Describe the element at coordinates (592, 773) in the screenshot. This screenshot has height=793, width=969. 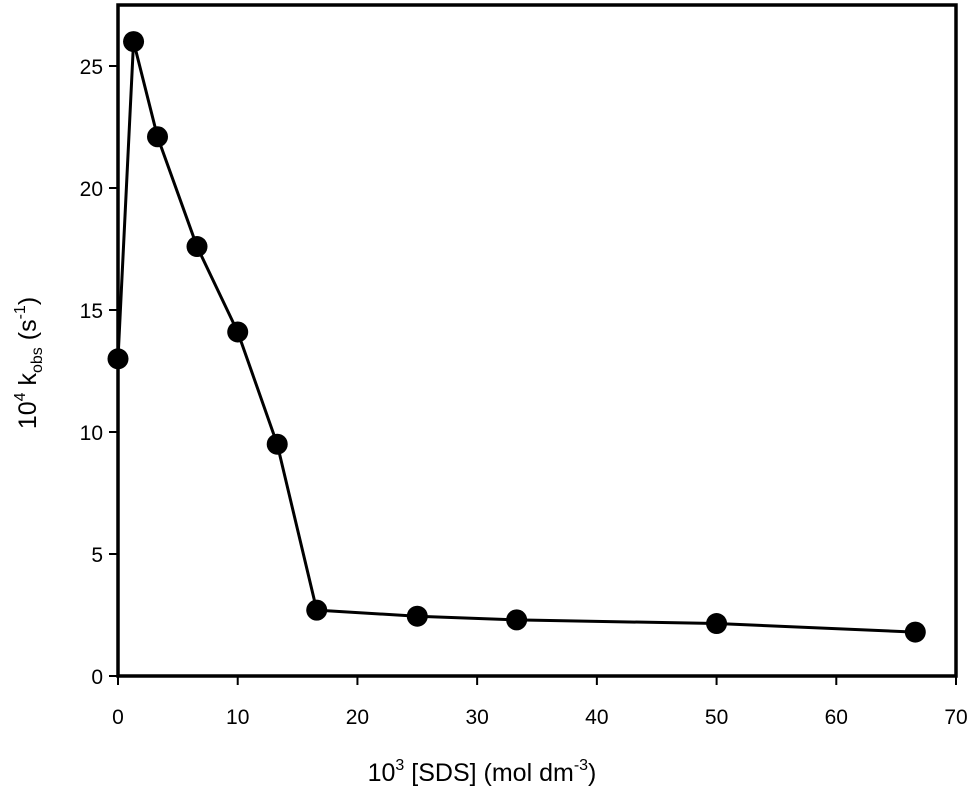
I see `x-axis-title-close: )` at that location.